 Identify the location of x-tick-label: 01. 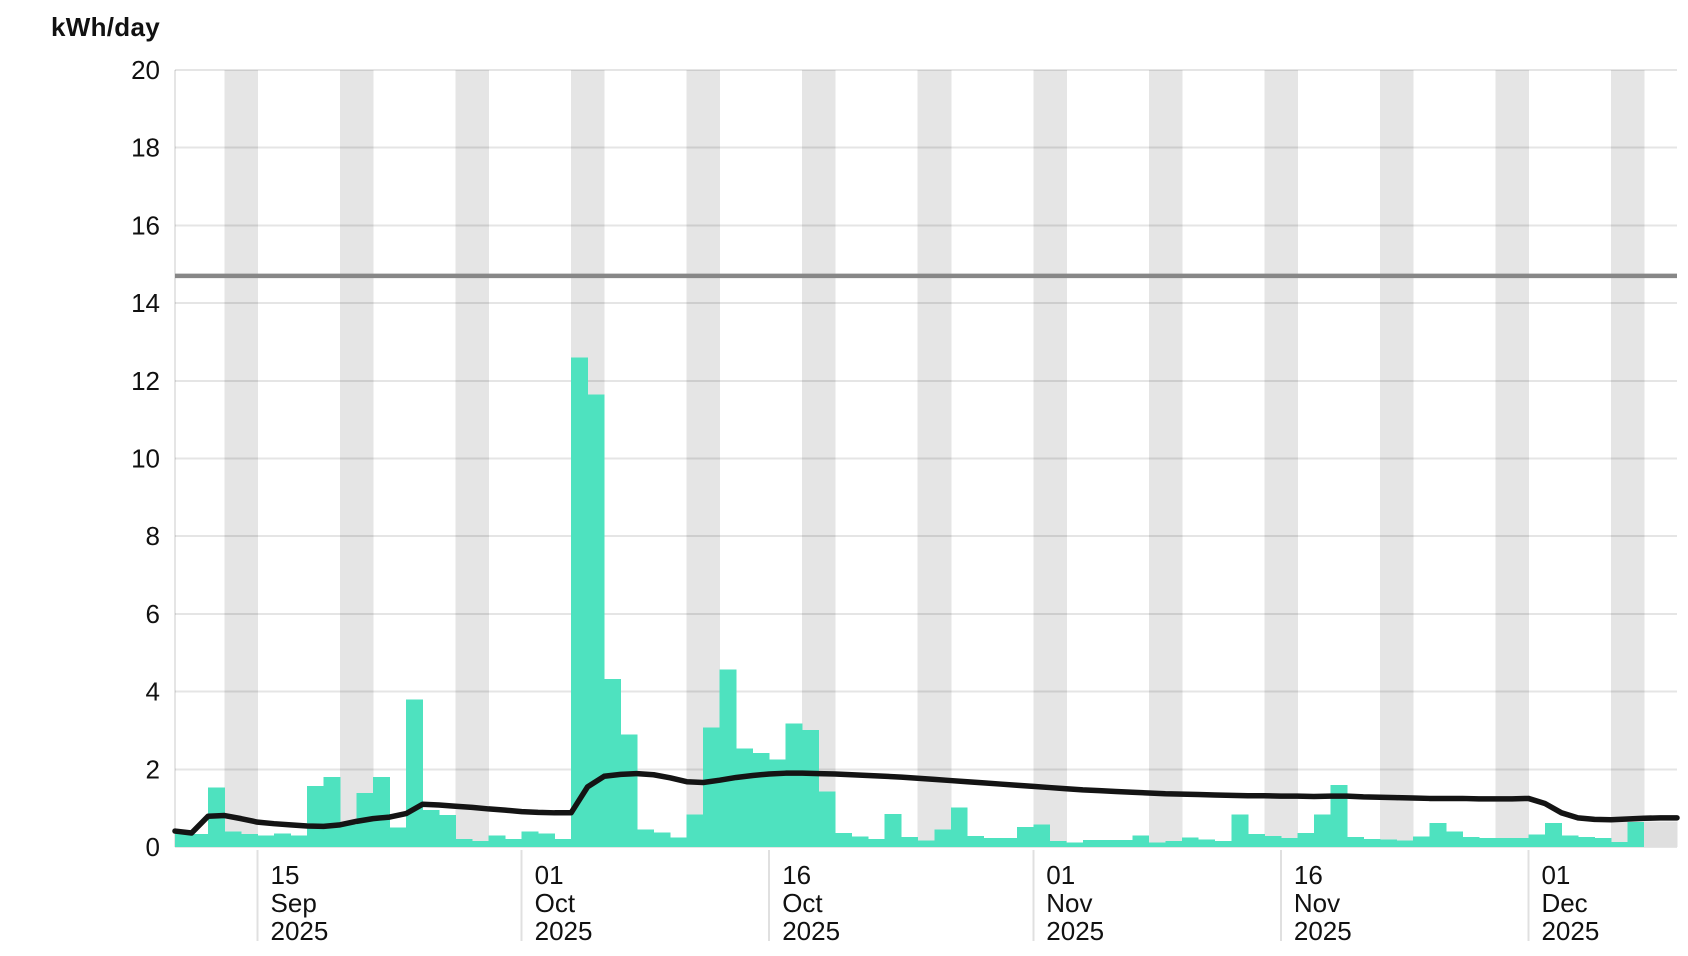
(1555, 875).